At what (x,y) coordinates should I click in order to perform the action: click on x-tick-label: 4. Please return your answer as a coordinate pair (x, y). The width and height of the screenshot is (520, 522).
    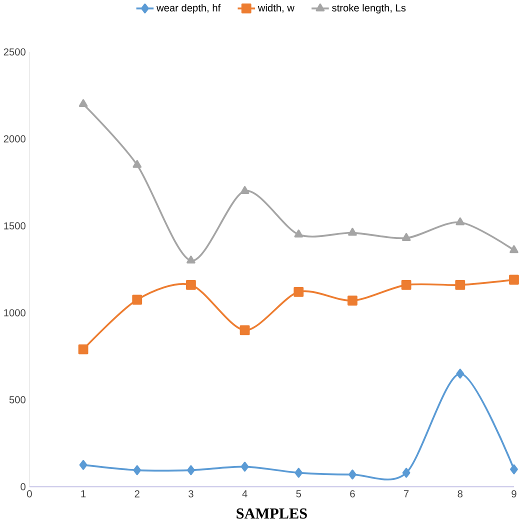
    Looking at the image, I should click on (245, 494).